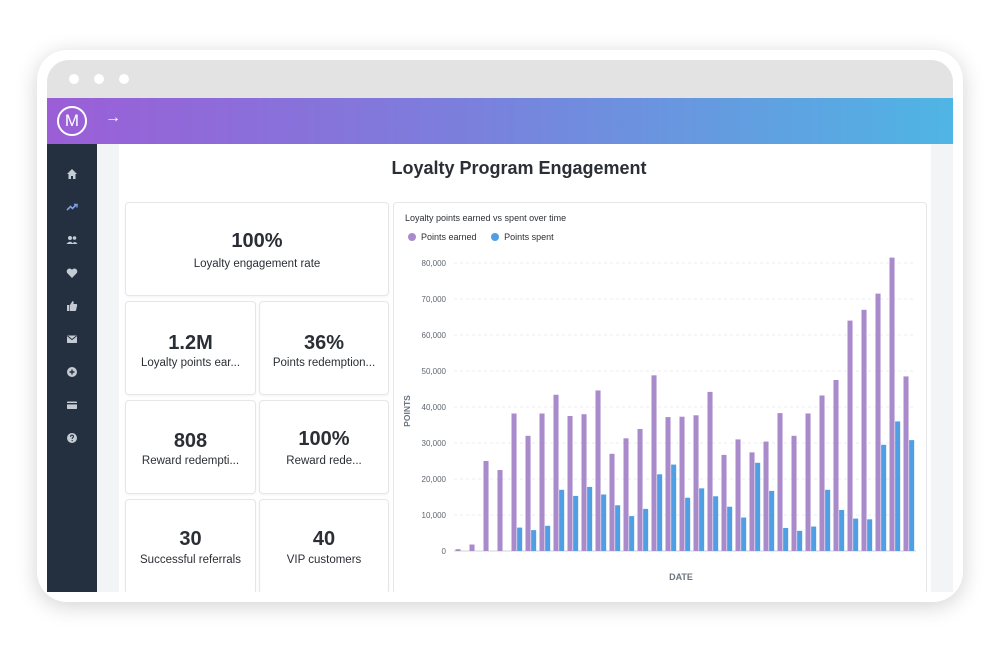 Image resolution: width=1000 pixels, height=646 pixels. I want to click on credit-card-icon, so click(72, 405).